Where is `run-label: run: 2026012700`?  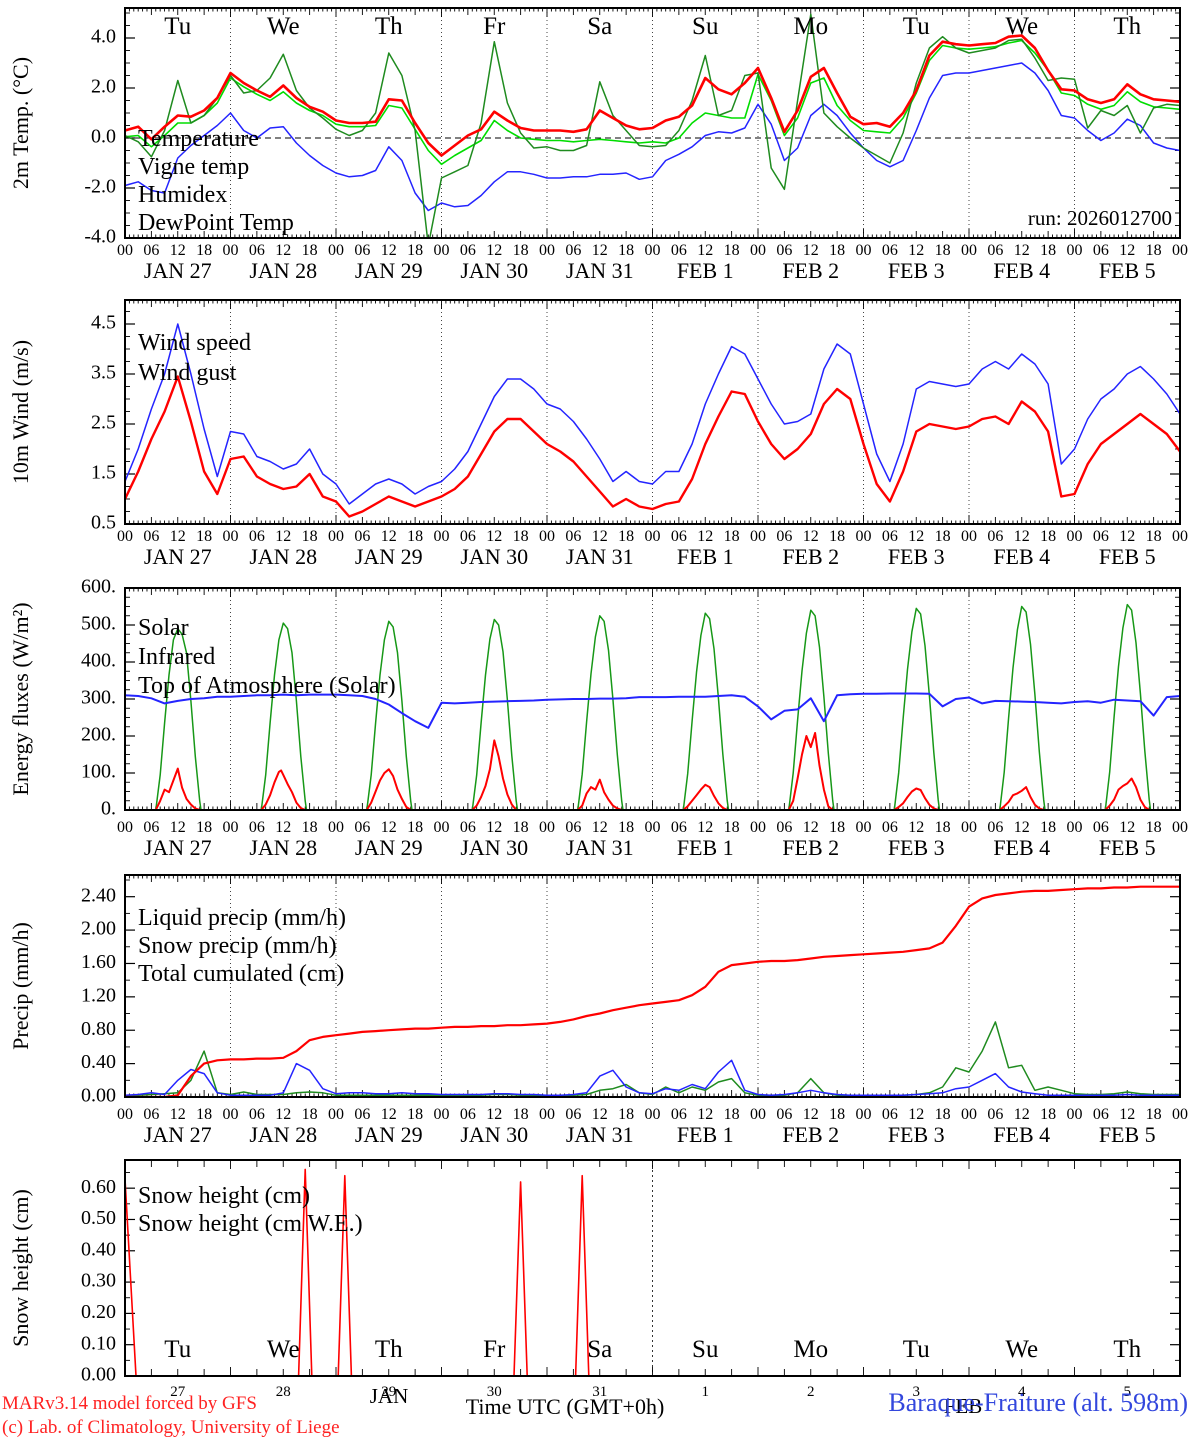
run-label: run: 2026012700 is located at coordinates (1099, 218).